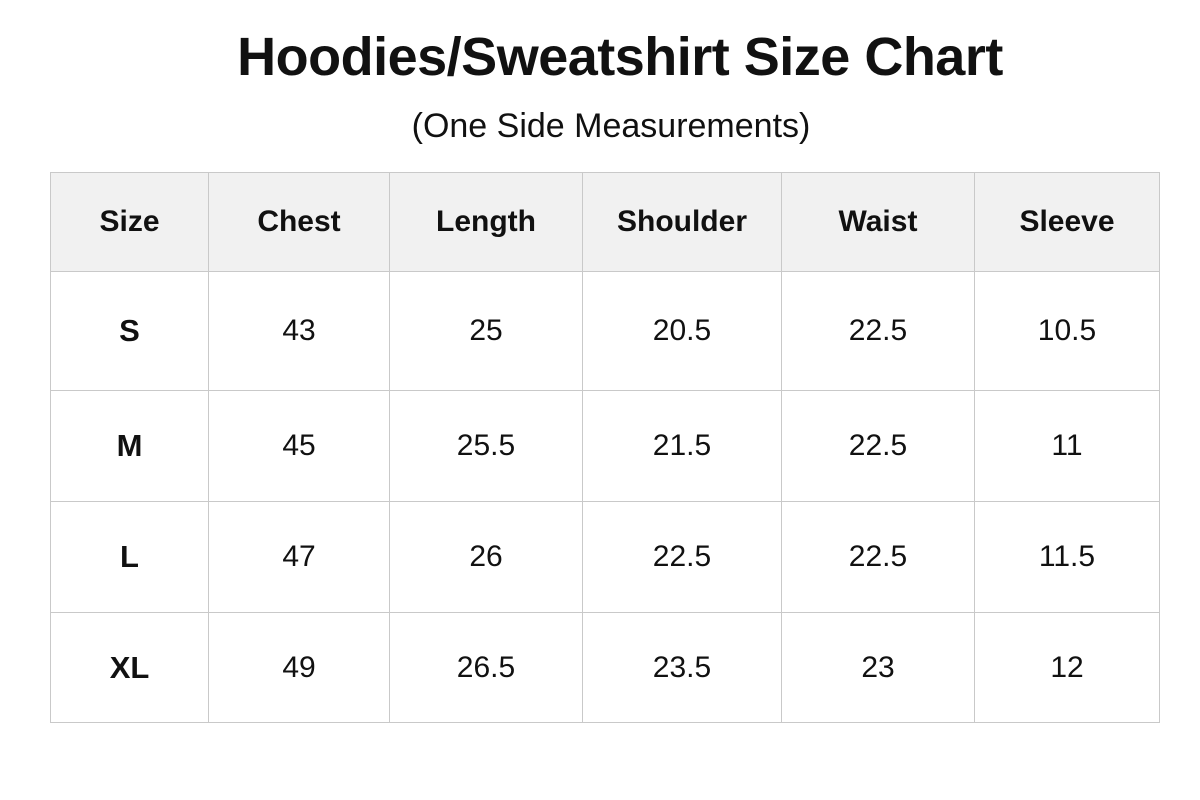 The image size is (1200, 800). I want to click on page-subtitle: (One Side Measurements), so click(611, 126).